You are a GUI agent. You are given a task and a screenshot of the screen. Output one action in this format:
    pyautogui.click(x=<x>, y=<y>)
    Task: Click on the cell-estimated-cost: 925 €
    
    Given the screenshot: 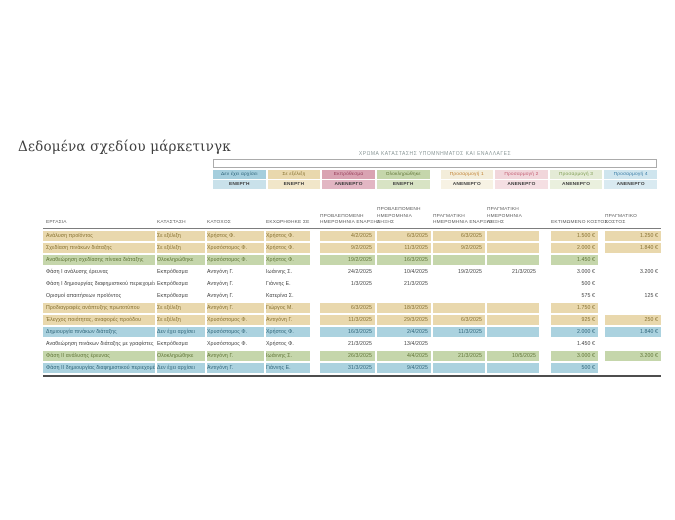 What is the action you would take?
    pyautogui.click(x=574, y=320)
    